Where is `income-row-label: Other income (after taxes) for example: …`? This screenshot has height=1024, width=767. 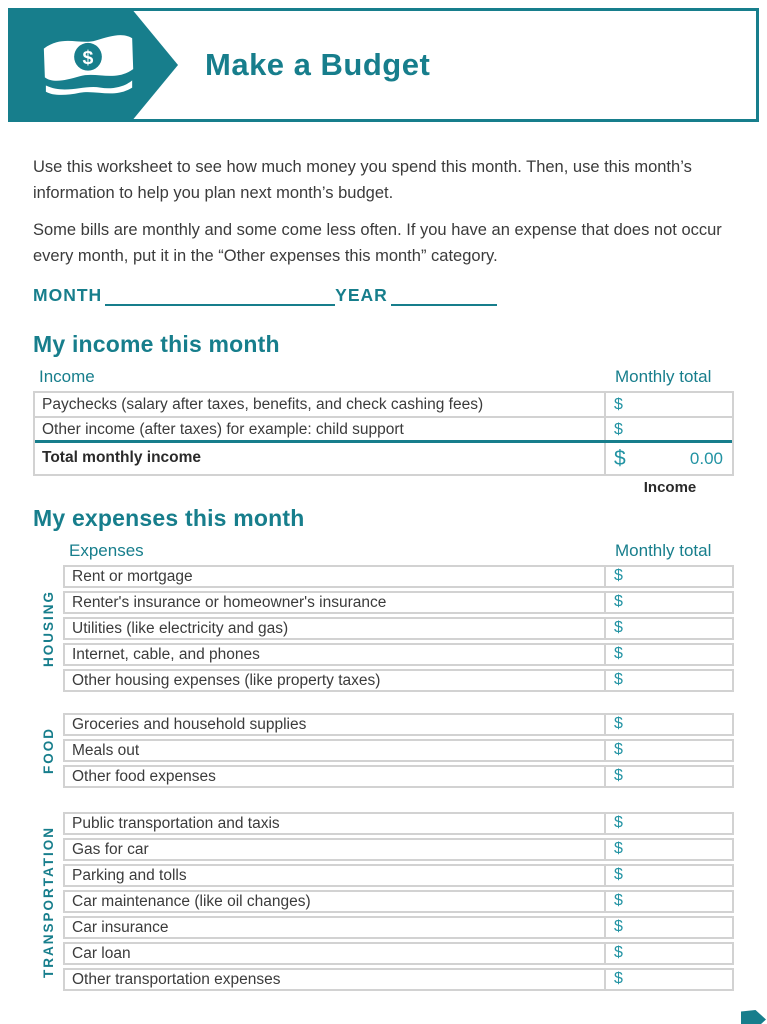
income-row-label: Other income (after taxes) for example: … is located at coordinates (223, 429).